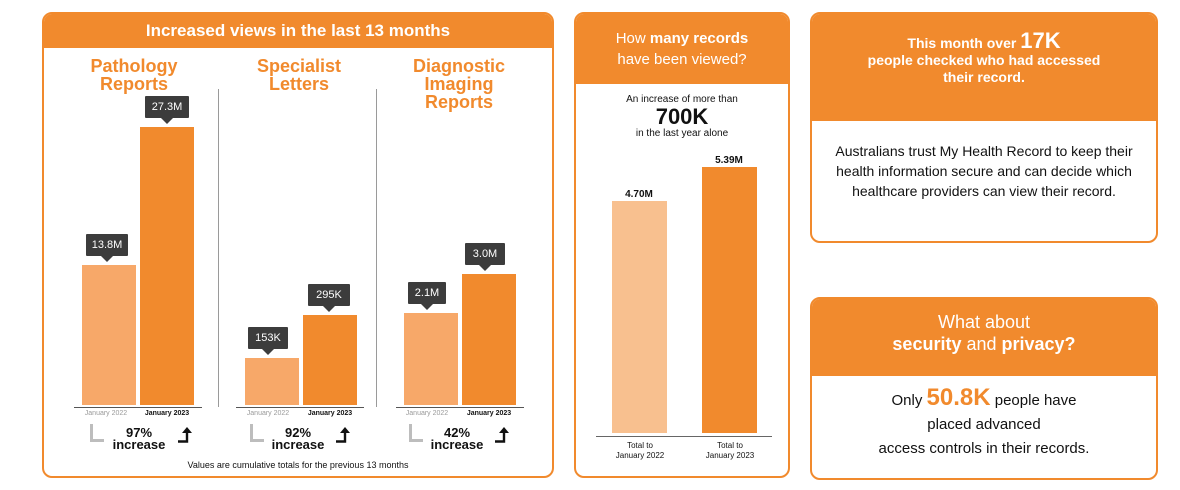 This screenshot has height=490, width=1180. I want to click on total-2023-label: Total to January 2023, so click(730, 451).